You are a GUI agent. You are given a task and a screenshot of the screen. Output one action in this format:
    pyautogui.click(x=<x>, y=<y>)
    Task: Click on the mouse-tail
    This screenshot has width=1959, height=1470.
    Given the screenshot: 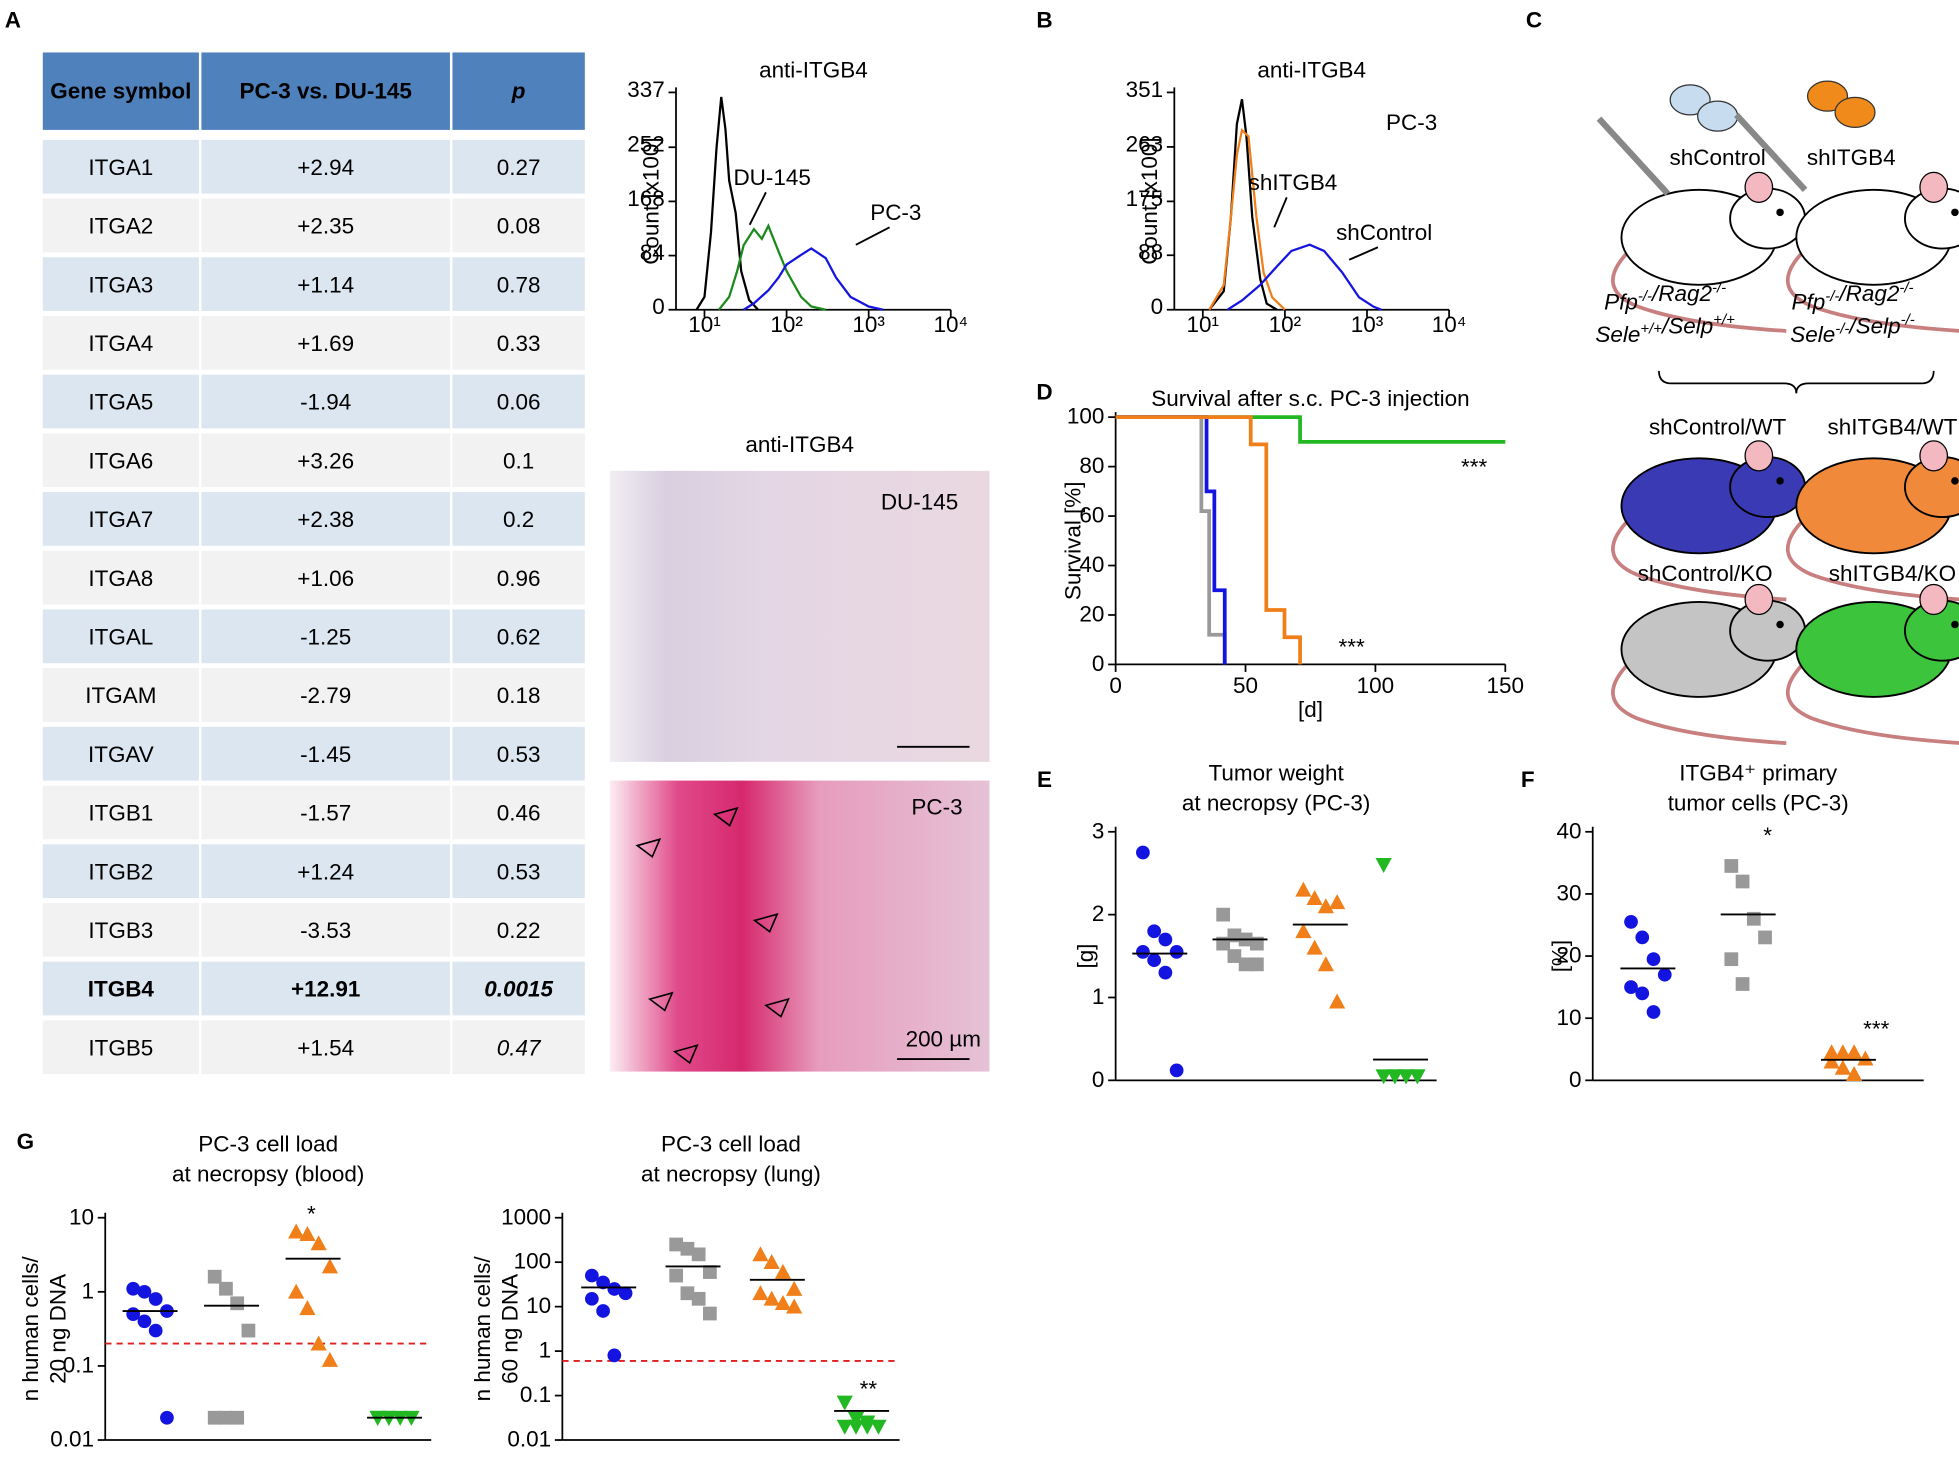 What is the action you would take?
    pyautogui.click(x=1872, y=702)
    